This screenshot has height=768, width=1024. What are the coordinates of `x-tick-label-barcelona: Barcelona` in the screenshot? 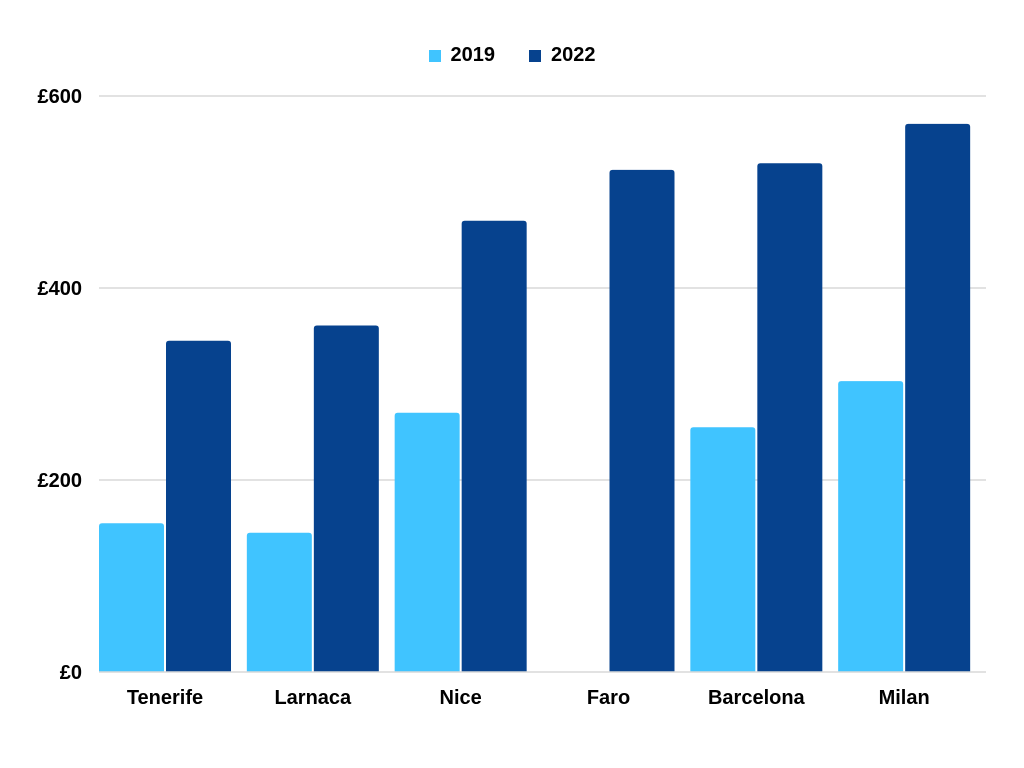 It's located at (757, 698).